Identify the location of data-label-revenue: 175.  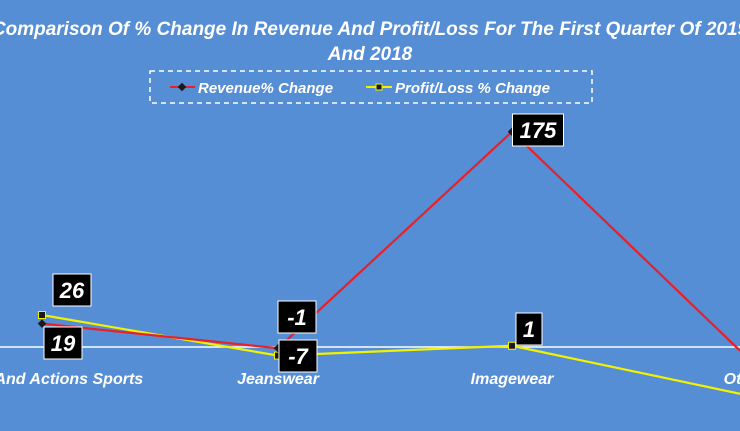
(538, 130).